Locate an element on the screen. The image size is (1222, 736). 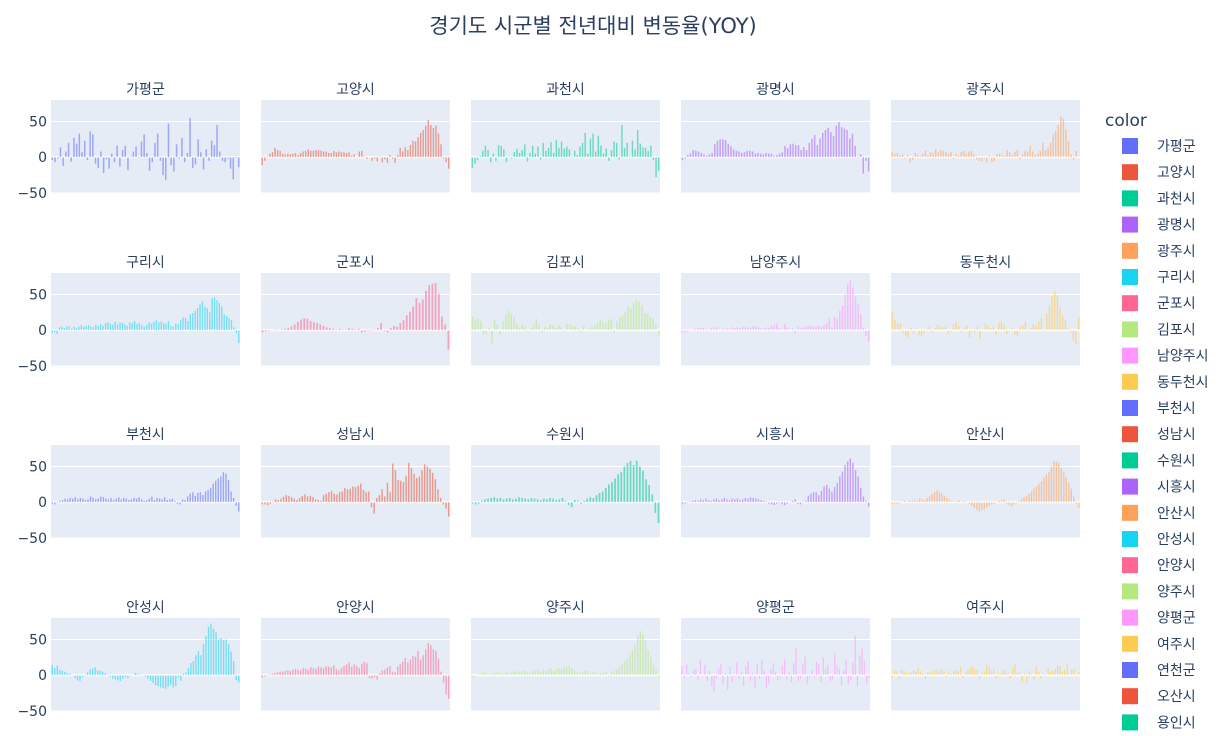
legend-item: 양주시 is located at coordinates (1159, 591).